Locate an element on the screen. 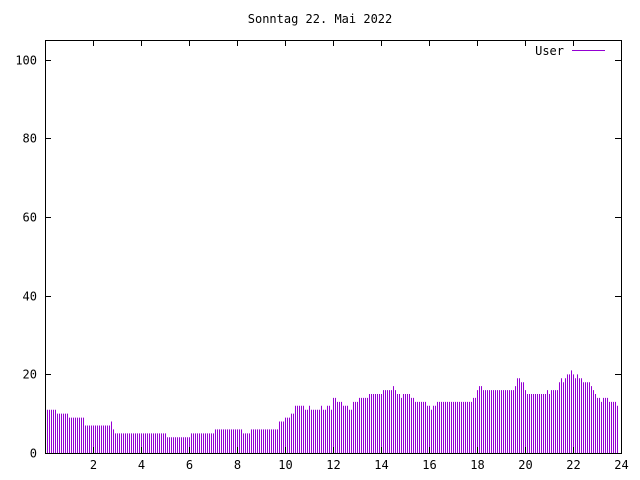 The height and width of the screenshot is (480, 640). x-tick-label: 2 is located at coordinates (93, 465).